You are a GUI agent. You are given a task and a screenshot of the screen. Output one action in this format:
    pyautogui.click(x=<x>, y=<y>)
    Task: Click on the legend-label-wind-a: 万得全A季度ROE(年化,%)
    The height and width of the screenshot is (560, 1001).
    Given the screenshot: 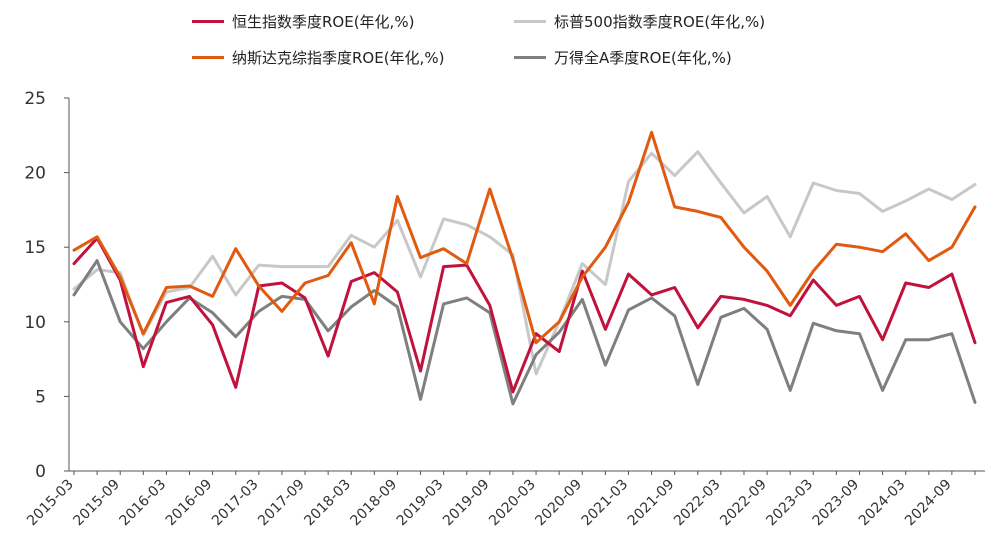 What is the action you would take?
    pyautogui.click(x=643, y=57)
    